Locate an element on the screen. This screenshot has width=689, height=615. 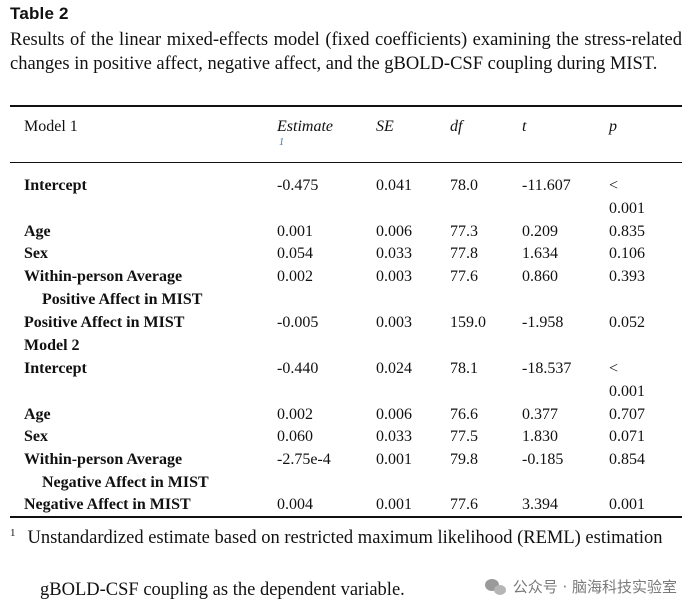
row-p: 0.106 is located at coordinates (627, 253).